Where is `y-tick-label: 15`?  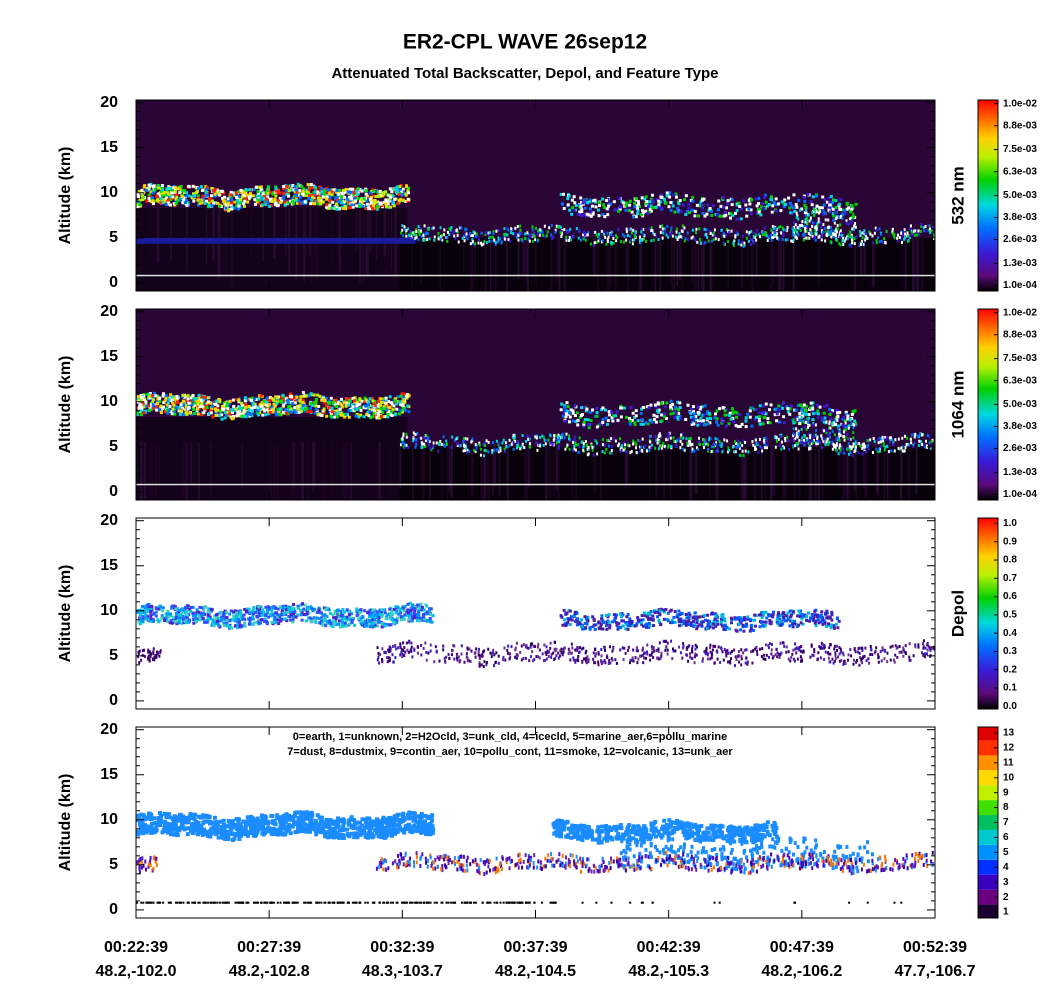 y-tick-label: 15 is located at coordinates (109, 147).